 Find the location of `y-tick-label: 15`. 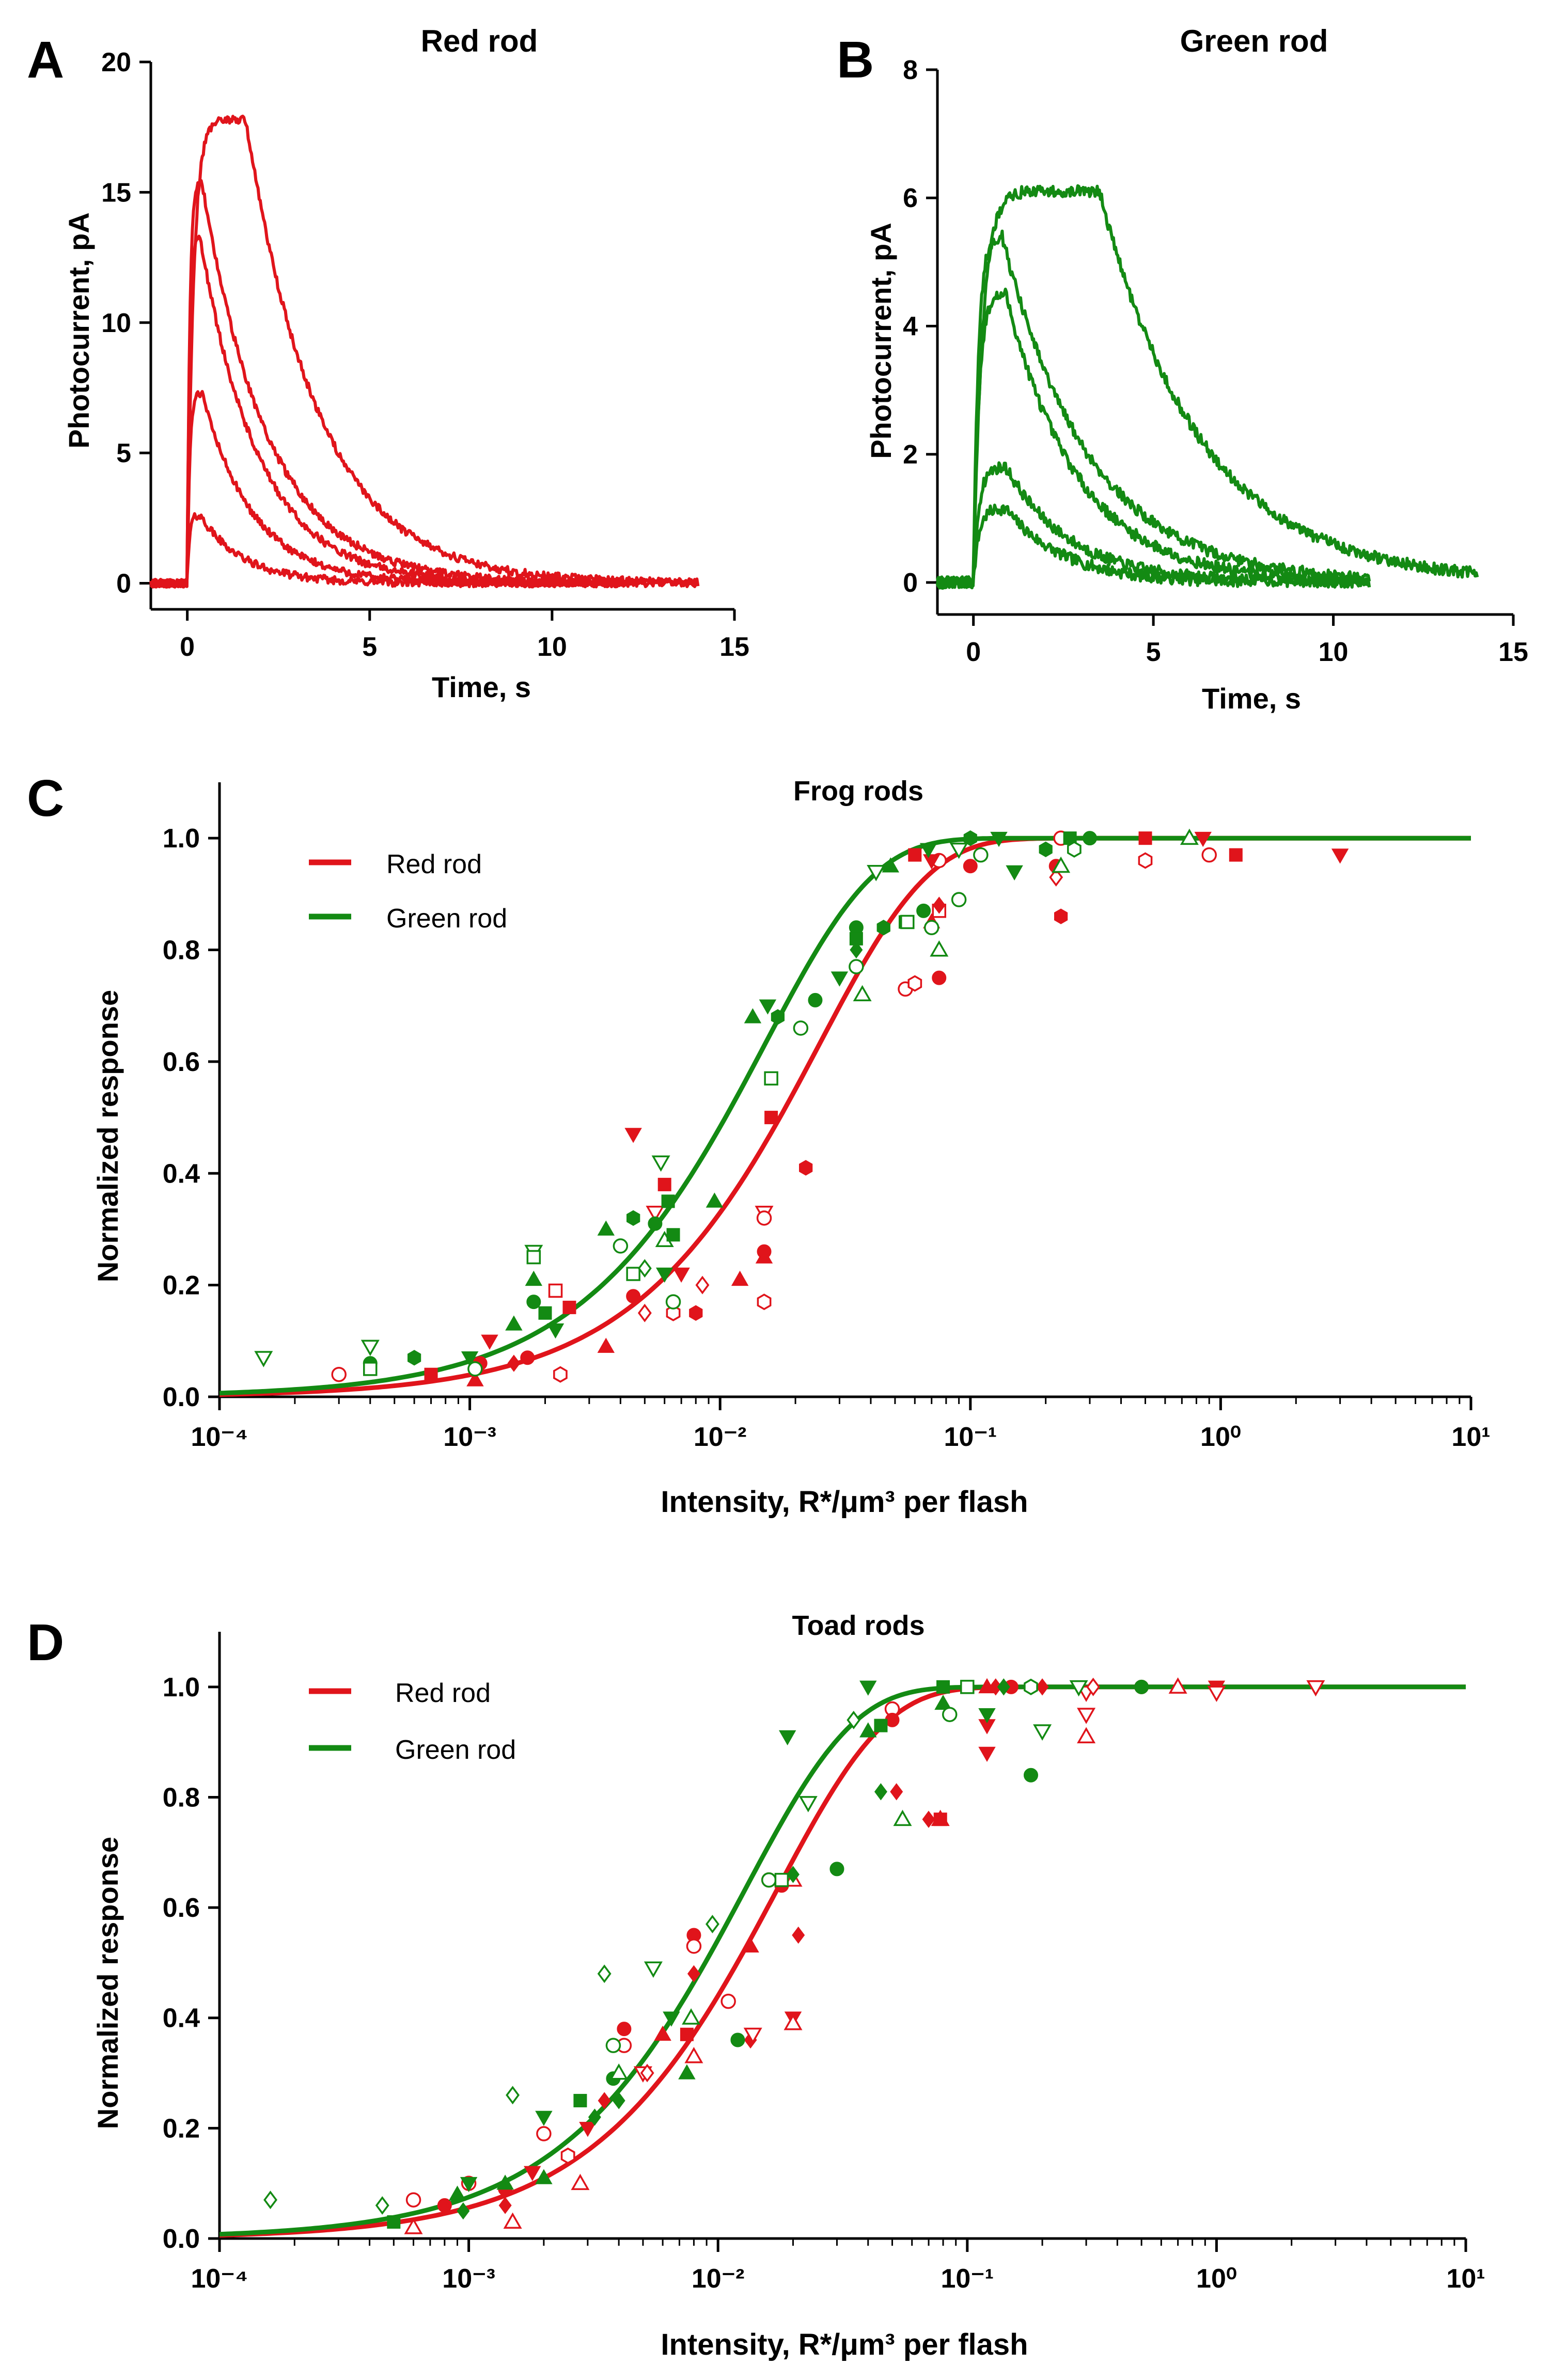

y-tick-label: 15 is located at coordinates (116, 193).